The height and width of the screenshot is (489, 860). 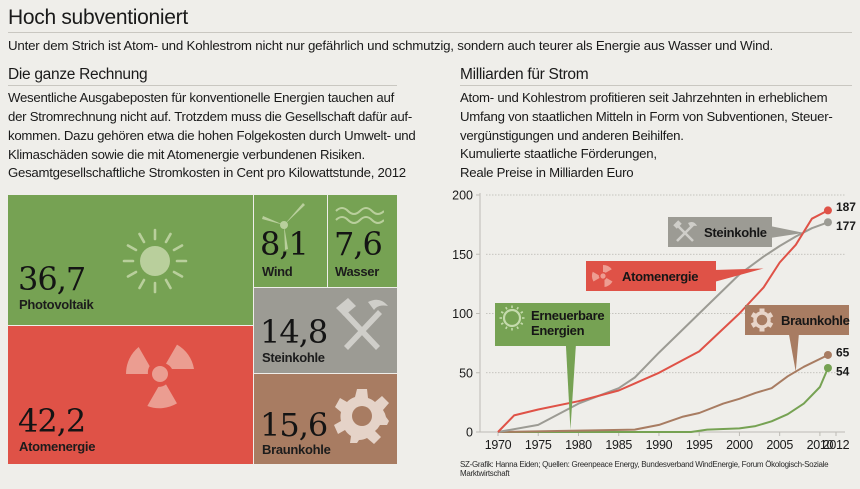 What do you see at coordinates (578, 445) in the screenshot?
I see `x-tick-label: 1980` at bounding box center [578, 445].